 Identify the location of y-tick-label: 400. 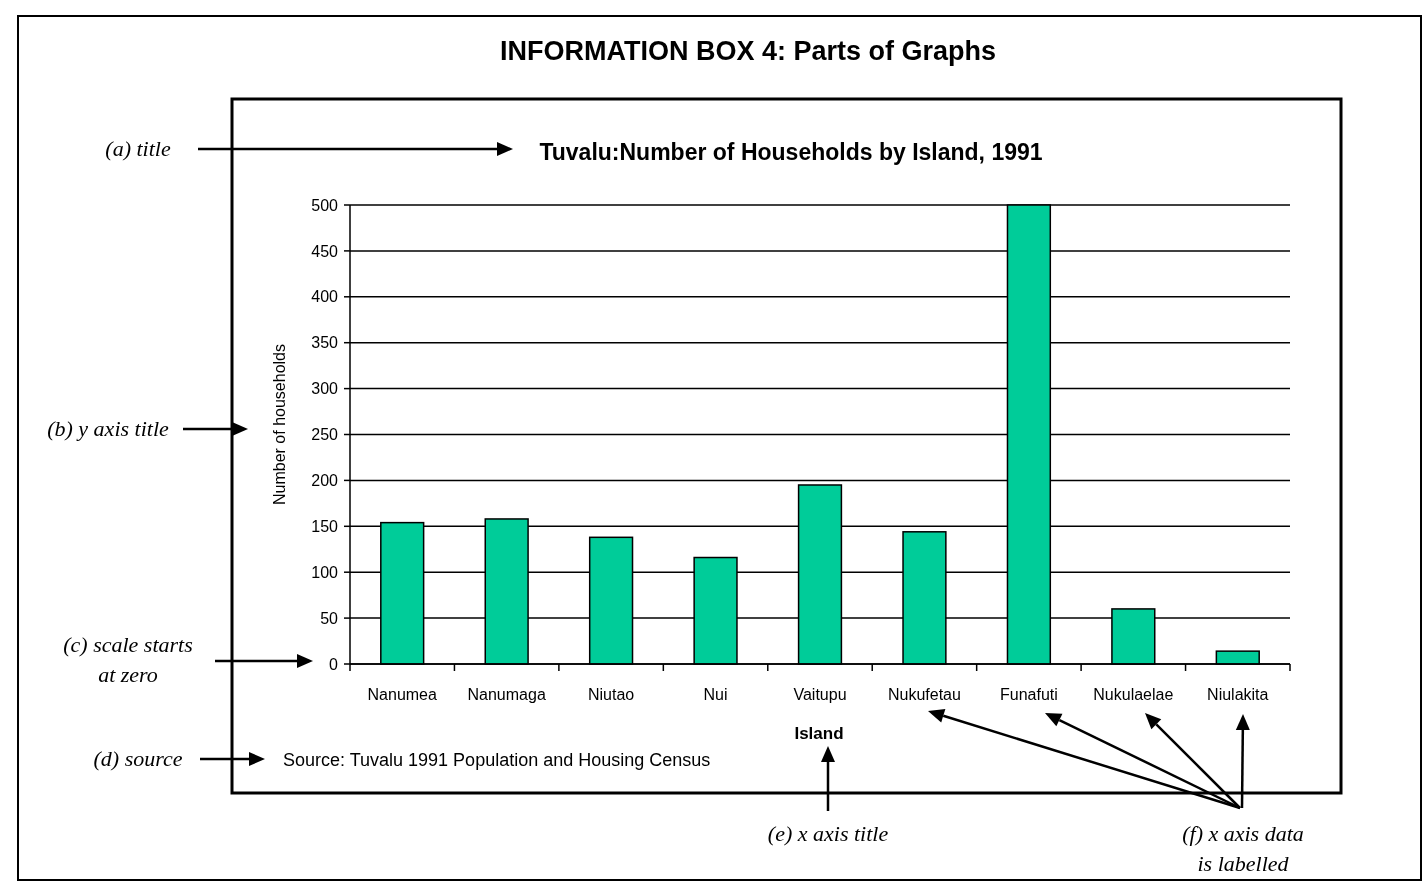
(325, 297).